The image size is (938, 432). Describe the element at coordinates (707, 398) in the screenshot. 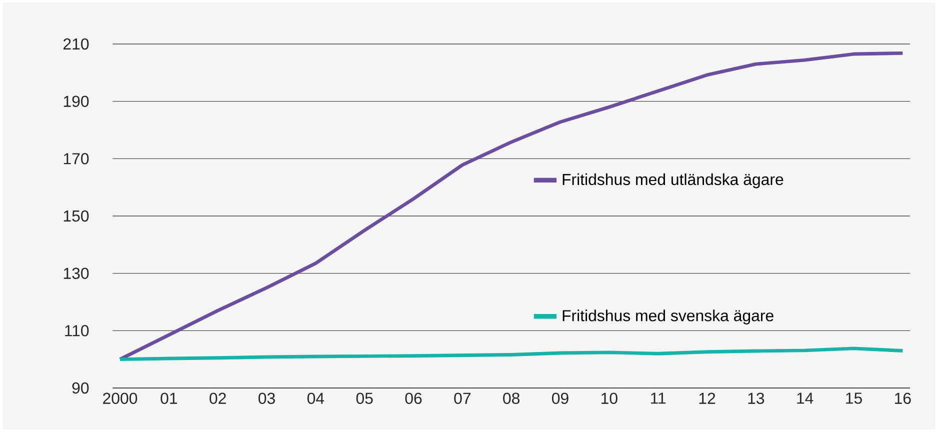

I see `x-tick-label: 12` at that location.